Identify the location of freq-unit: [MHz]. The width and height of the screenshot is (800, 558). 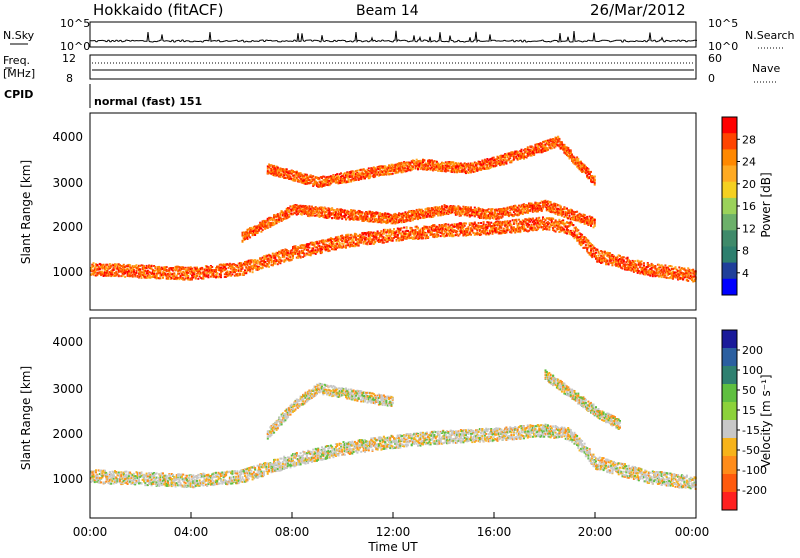
(19, 73).